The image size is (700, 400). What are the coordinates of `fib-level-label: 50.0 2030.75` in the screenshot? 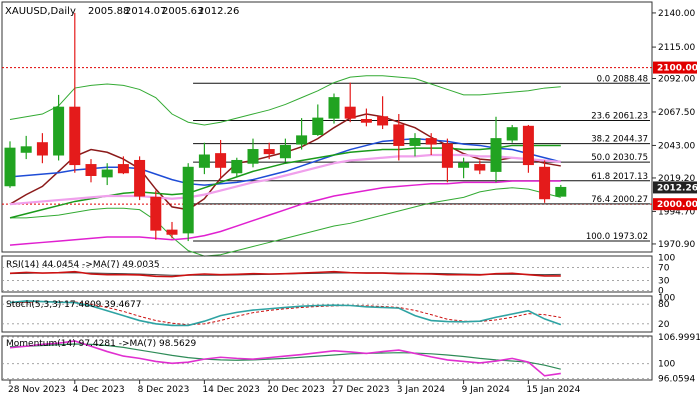 It's located at (619, 158).